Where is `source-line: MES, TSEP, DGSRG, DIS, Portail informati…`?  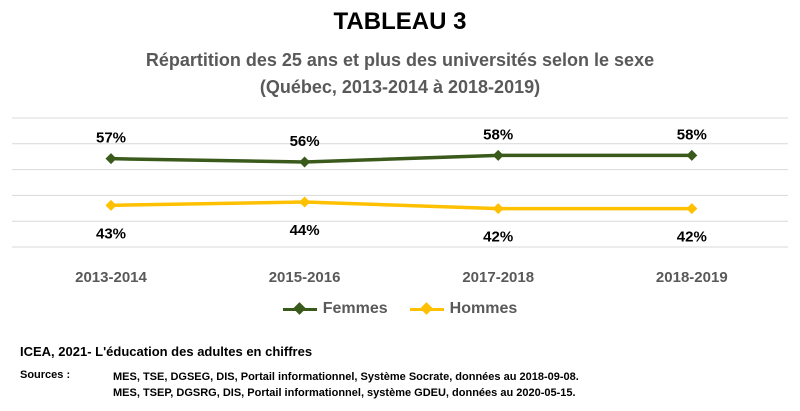
source-line: MES, TSEP, DGSRG, DIS, Portail informati… is located at coordinates (344, 393).